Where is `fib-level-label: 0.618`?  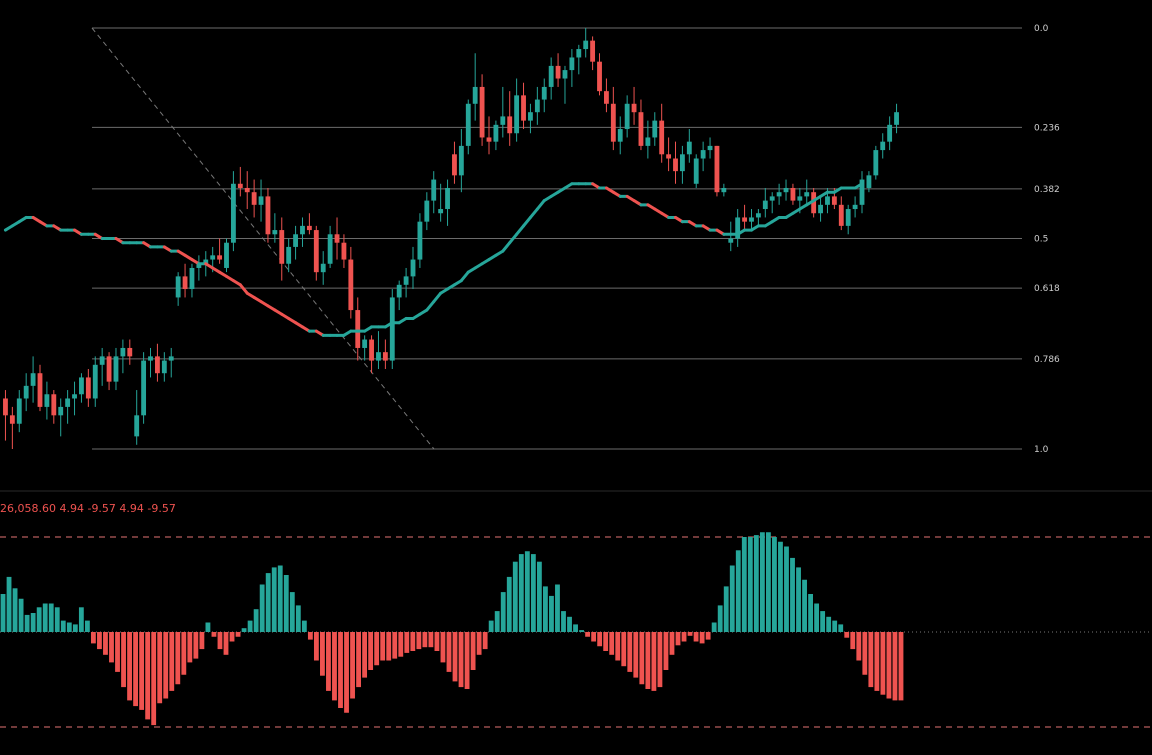 fib-level-label: 0.618 is located at coordinates (1047, 289).